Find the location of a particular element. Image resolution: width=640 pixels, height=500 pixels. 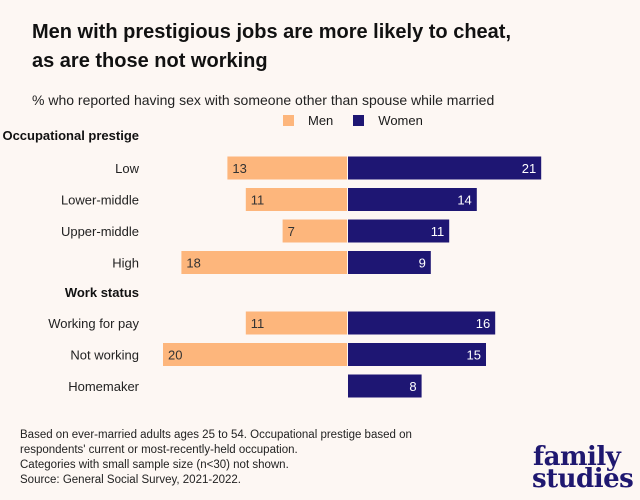

category-label: Not working is located at coordinates (104, 355).